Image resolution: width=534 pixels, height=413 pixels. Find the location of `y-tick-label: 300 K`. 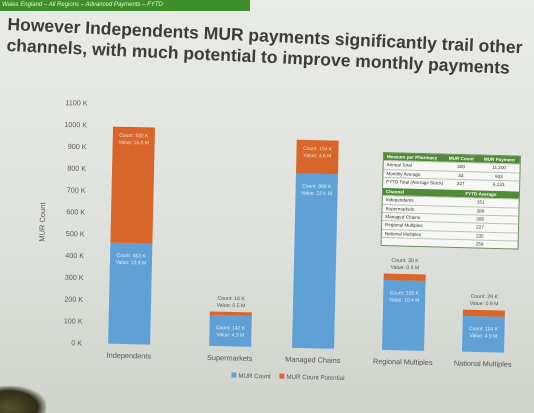

y-tick-label: 300 K is located at coordinates (74, 277).